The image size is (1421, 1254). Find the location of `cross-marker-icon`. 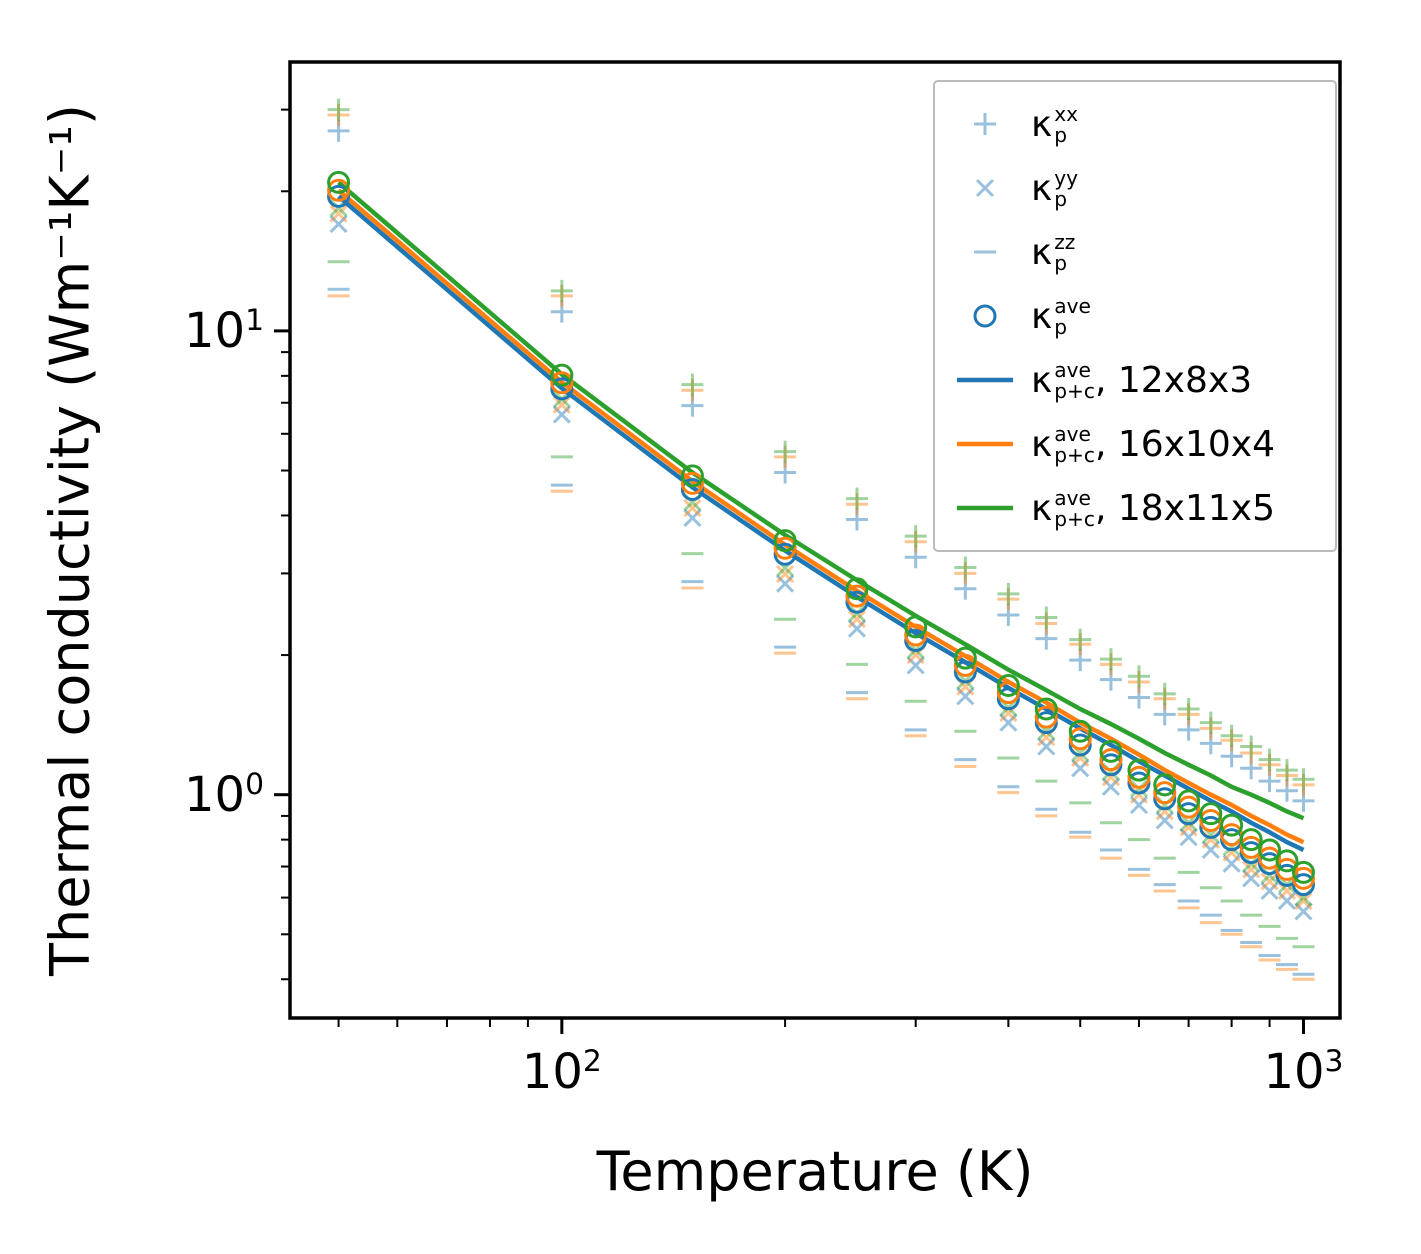

cross-marker-icon is located at coordinates (985, 188).